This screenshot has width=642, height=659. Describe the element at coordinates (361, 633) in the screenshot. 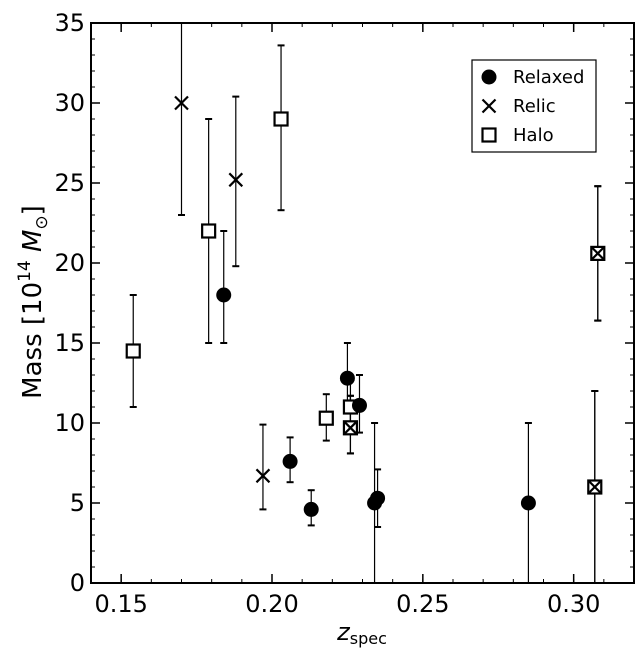

I see `x-axis-label: zspec` at that location.